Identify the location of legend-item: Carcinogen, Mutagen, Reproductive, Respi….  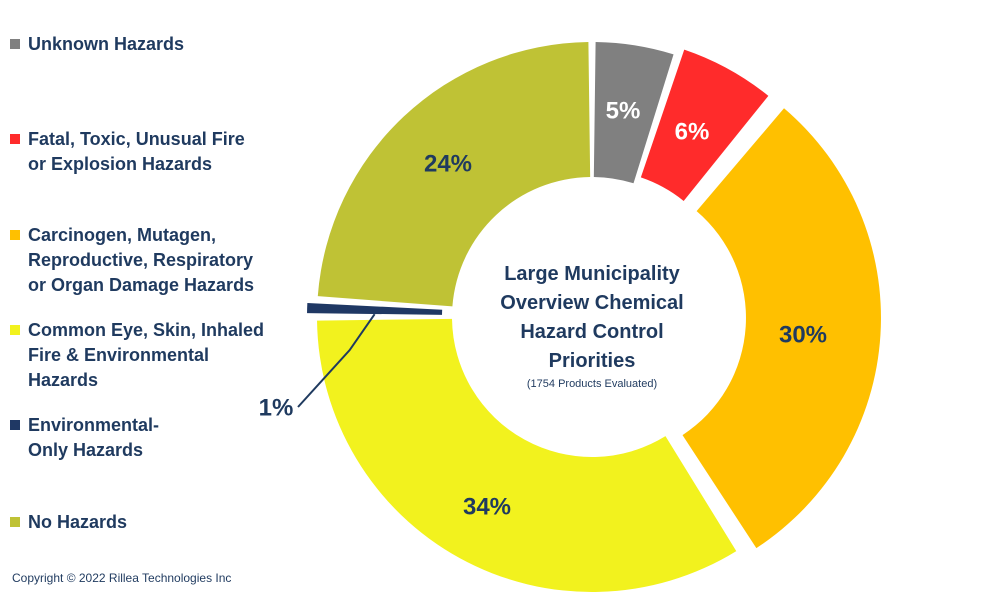
(132, 260).